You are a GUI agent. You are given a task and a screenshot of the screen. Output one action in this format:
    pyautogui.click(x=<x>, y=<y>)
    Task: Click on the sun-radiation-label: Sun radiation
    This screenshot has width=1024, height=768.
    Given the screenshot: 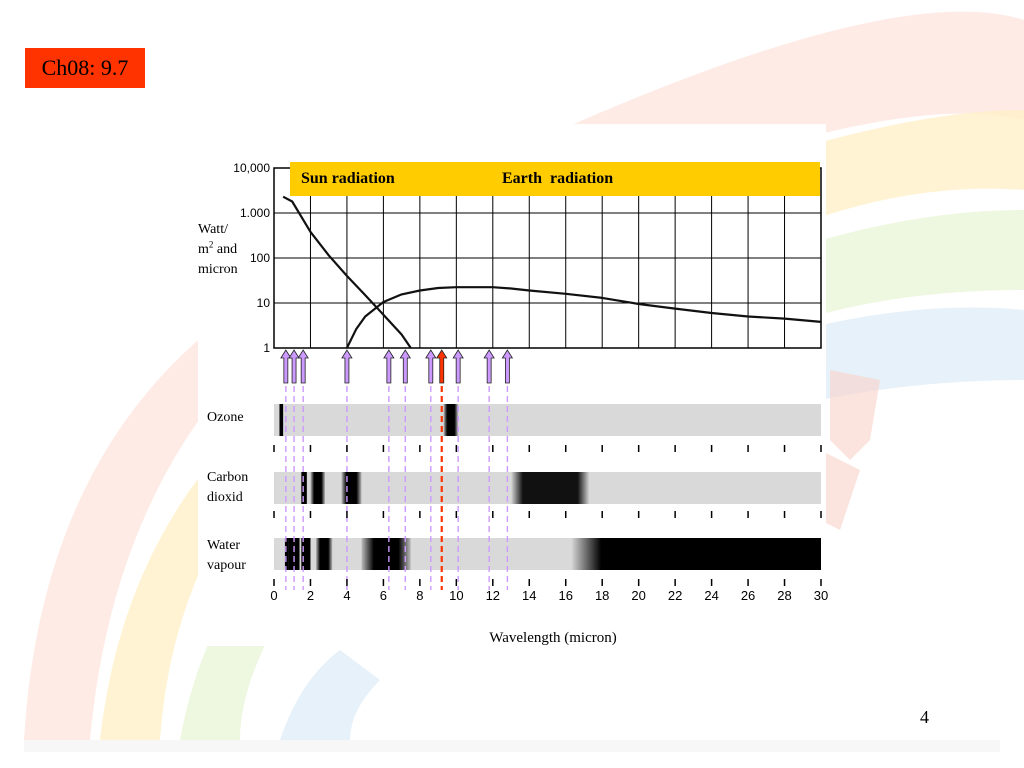 What is the action you would take?
    pyautogui.click(x=348, y=178)
    